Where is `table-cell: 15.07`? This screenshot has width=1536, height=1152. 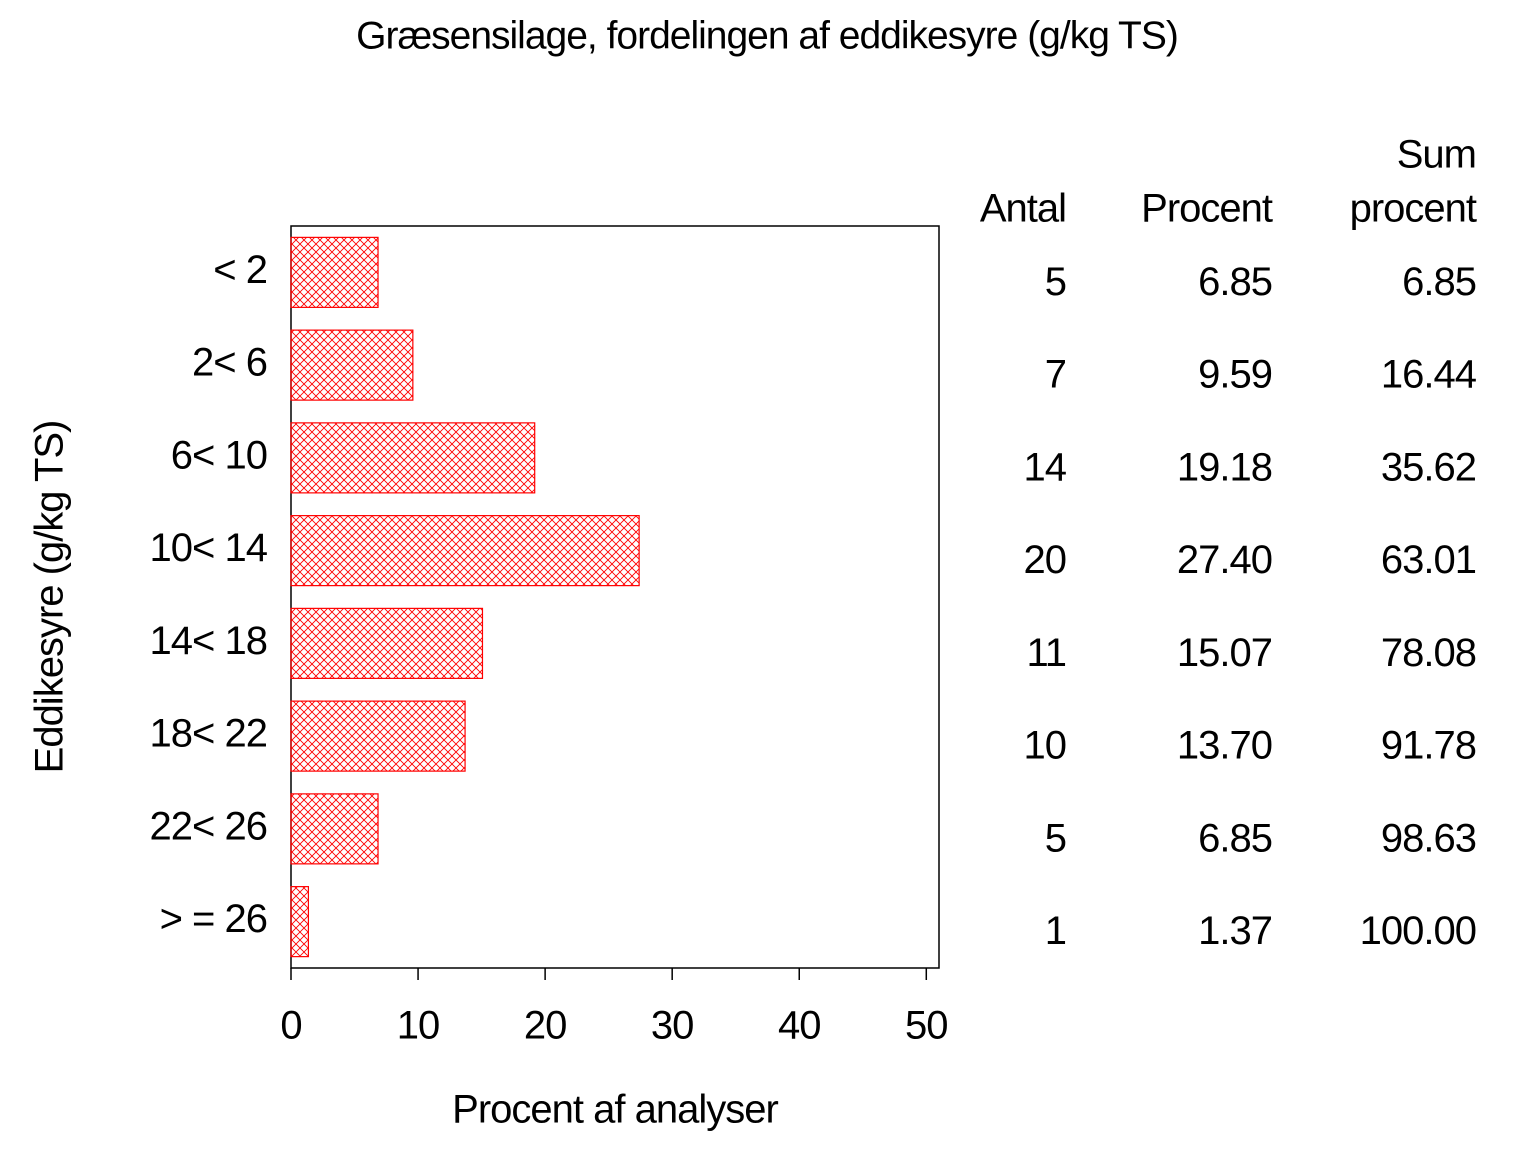 table-cell: 15.07 is located at coordinates (1224, 653).